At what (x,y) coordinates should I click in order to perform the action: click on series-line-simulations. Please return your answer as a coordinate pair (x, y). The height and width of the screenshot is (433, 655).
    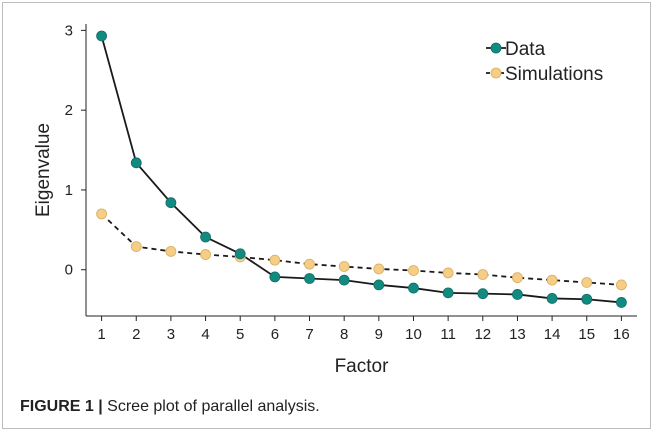
    Looking at the image, I should click on (361, 249).